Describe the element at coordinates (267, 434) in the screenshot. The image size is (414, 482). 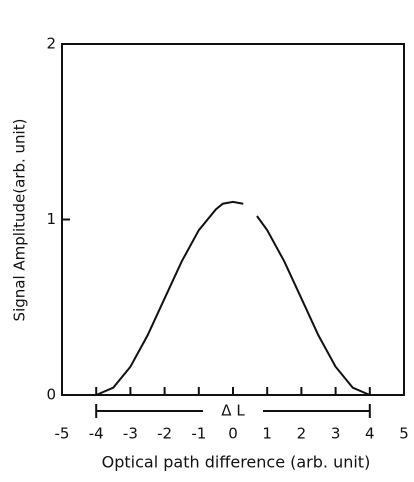
I see `x-tick-label: 1` at that location.